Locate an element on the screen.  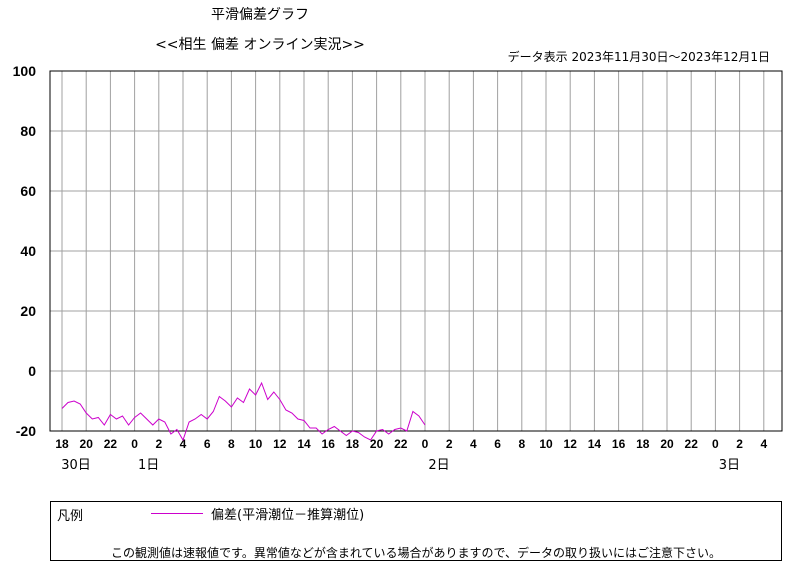
legend-line-swatch is located at coordinates (177, 513).